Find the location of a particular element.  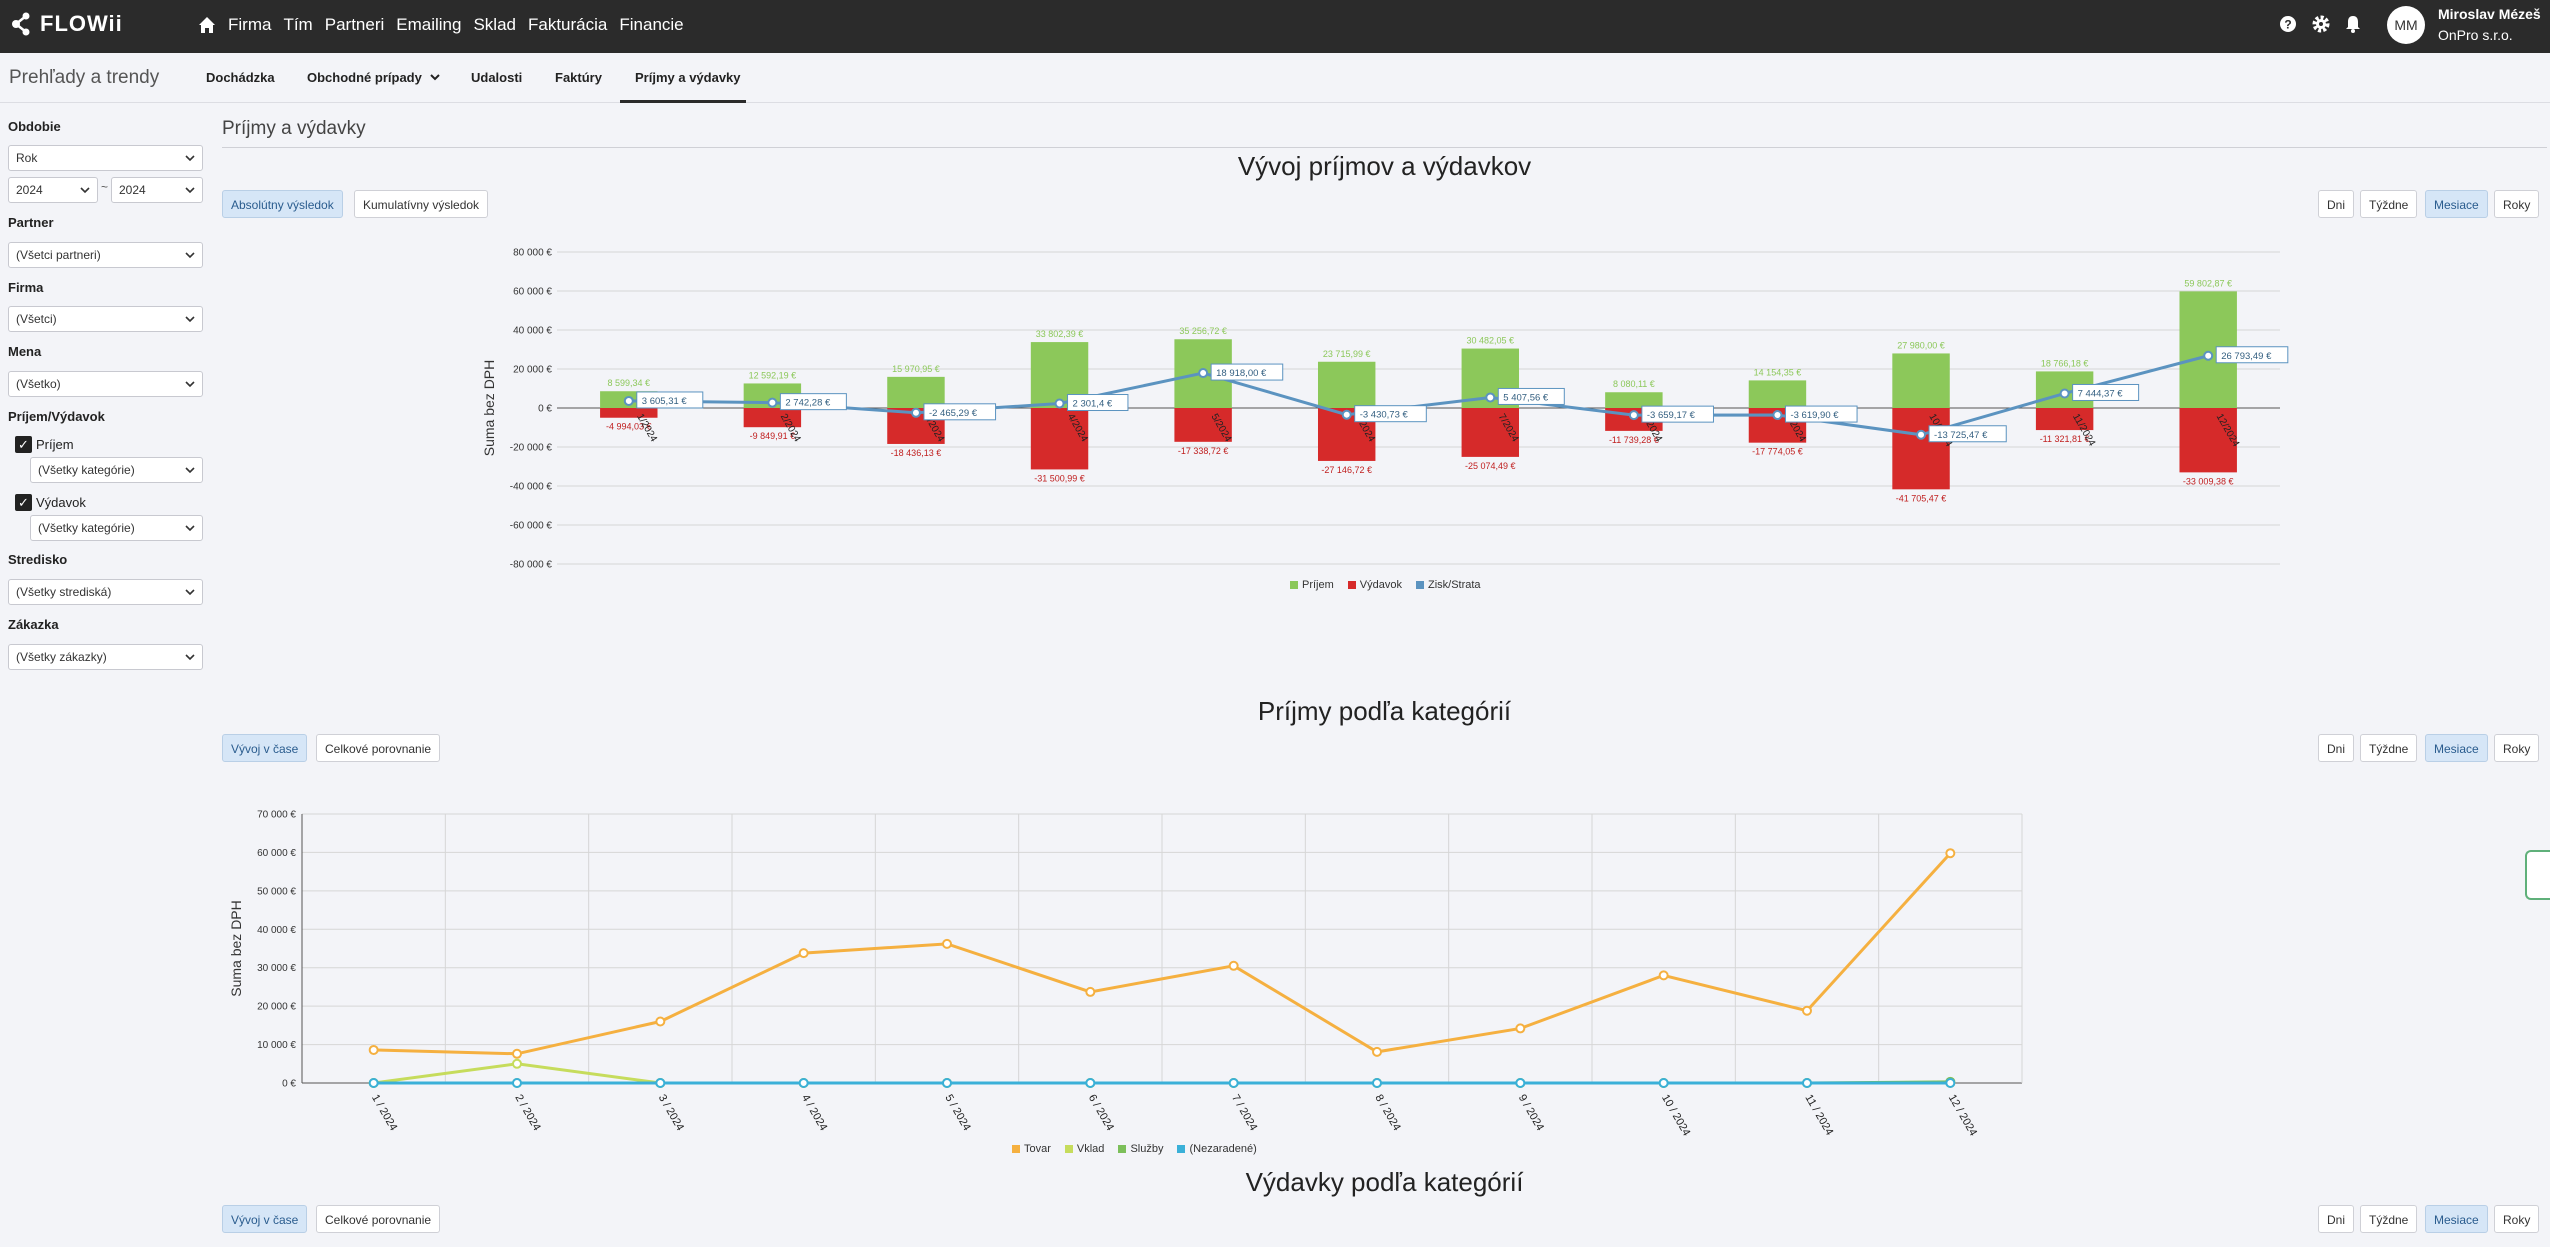

granularity-weeks-button-2: Týždne is located at coordinates (2389, 748).